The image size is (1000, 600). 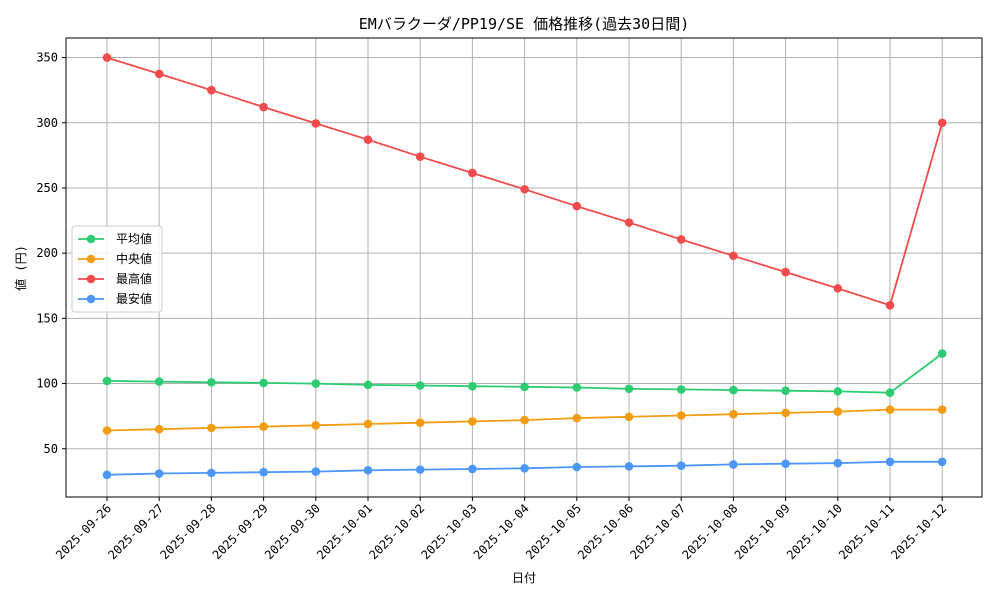 What do you see at coordinates (47, 58) in the screenshot?
I see `y-tick-label: 350` at bounding box center [47, 58].